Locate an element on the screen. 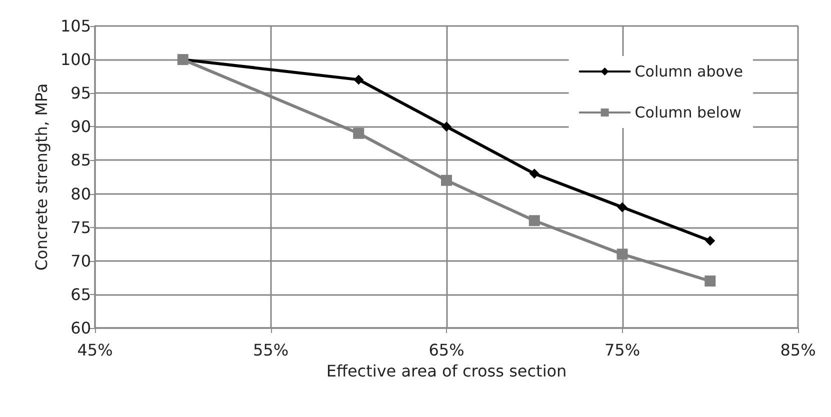  x-tick-label: 75% is located at coordinates (622, 350).